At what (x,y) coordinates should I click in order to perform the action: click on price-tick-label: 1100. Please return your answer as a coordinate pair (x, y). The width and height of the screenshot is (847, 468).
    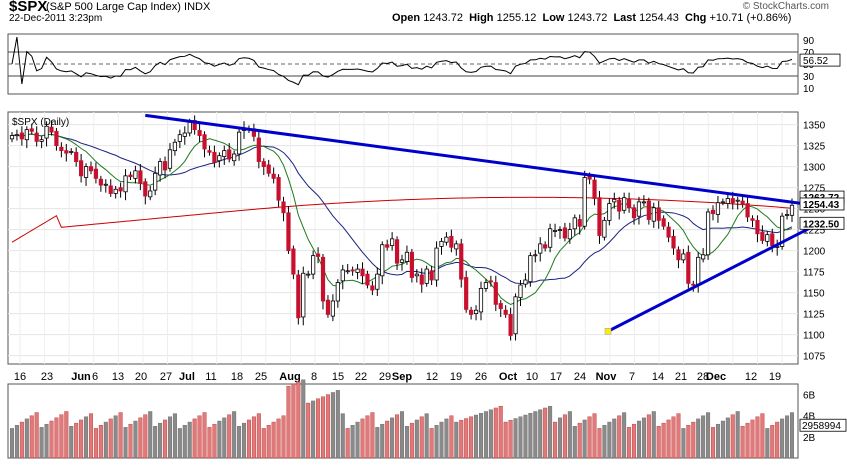
    Looking at the image, I should click on (814, 336).